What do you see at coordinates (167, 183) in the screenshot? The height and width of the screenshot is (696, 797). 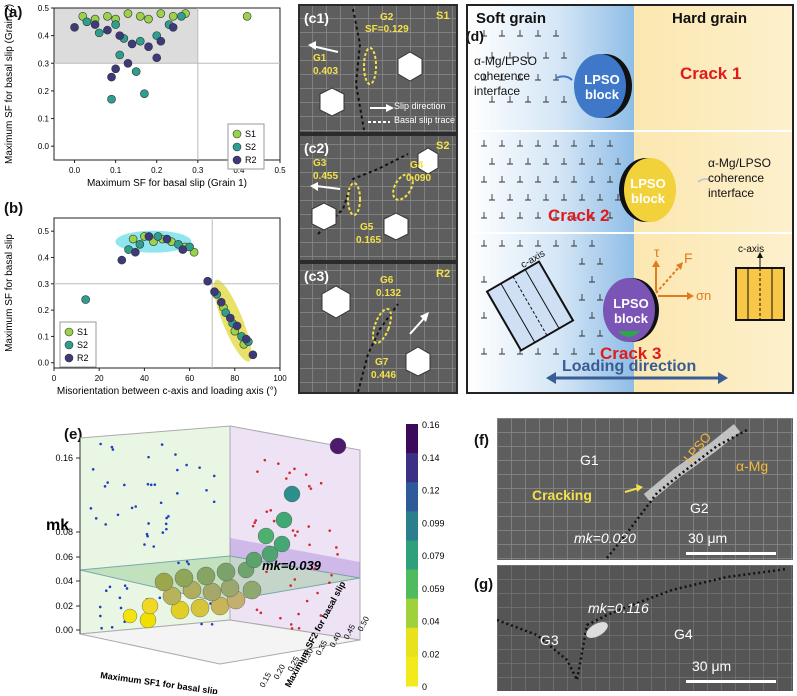 I see `x-axis-label: Maximum SF for basal slip (Grain 1)` at bounding box center [167, 183].